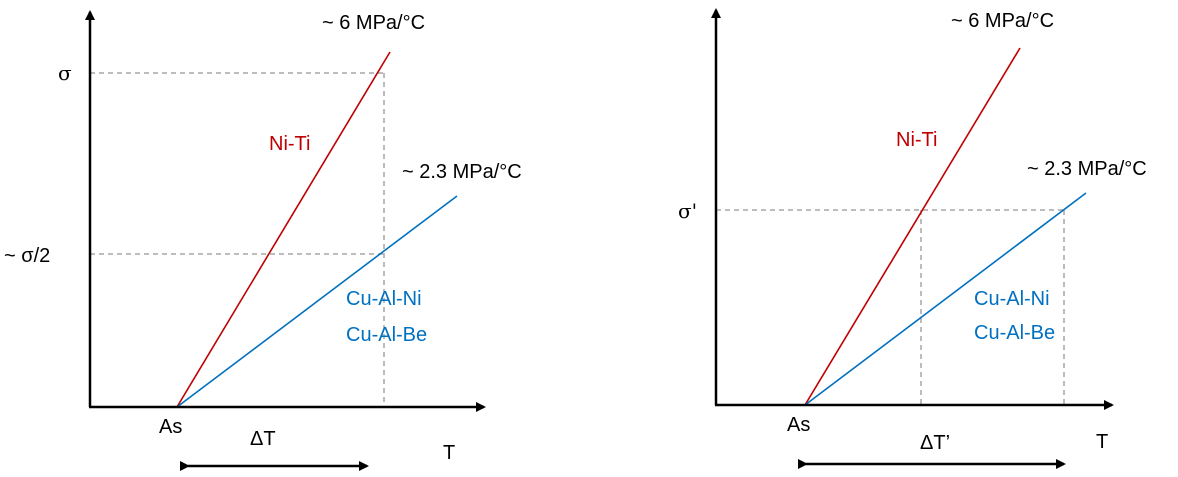  What do you see at coordinates (27, 256) in the screenshot?
I see `left-half-sigma-label: ~ σ/2` at bounding box center [27, 256].